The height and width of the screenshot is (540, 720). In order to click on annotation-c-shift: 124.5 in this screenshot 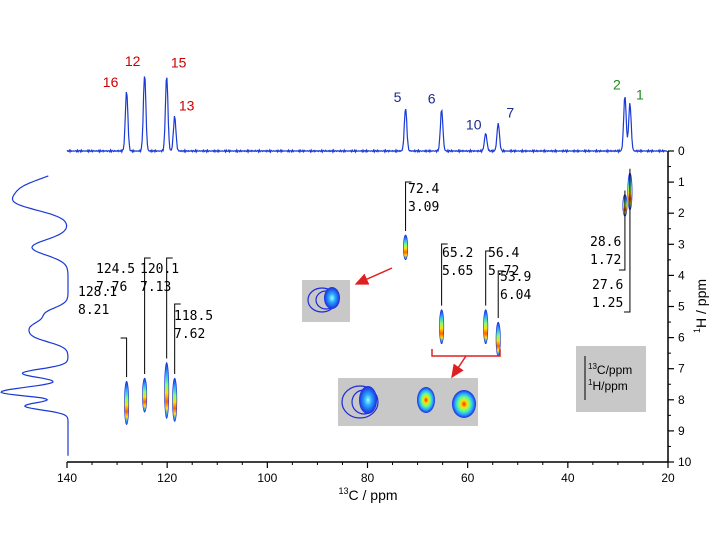, I will do `click(115, 269)`.